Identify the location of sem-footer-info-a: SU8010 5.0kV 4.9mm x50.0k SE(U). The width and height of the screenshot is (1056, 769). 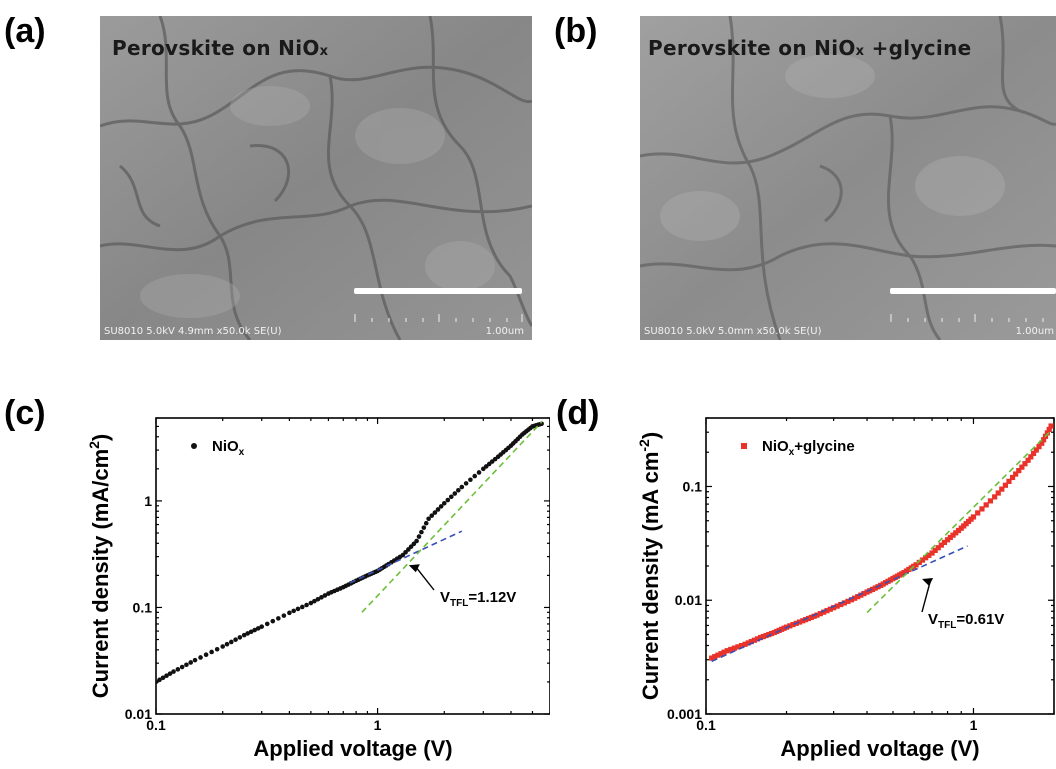
(193, 331).